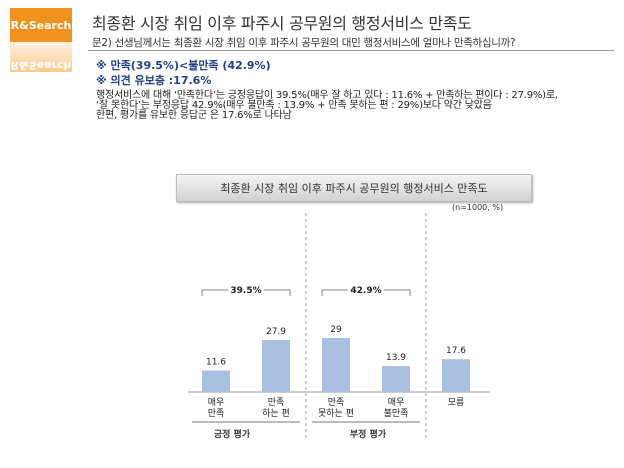 This screenshot has height=468, width=624. What do you see at coordinates (456, 402) in the screenshot?
I see `category-label: 모름` at bounding box center [456, 402].